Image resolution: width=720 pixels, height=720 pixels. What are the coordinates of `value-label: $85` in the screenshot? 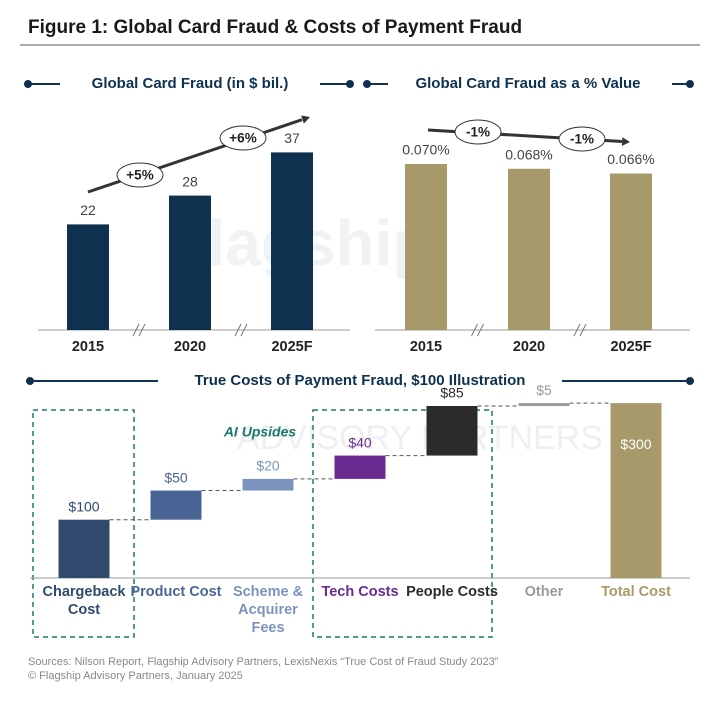 It's located at (452, 393).